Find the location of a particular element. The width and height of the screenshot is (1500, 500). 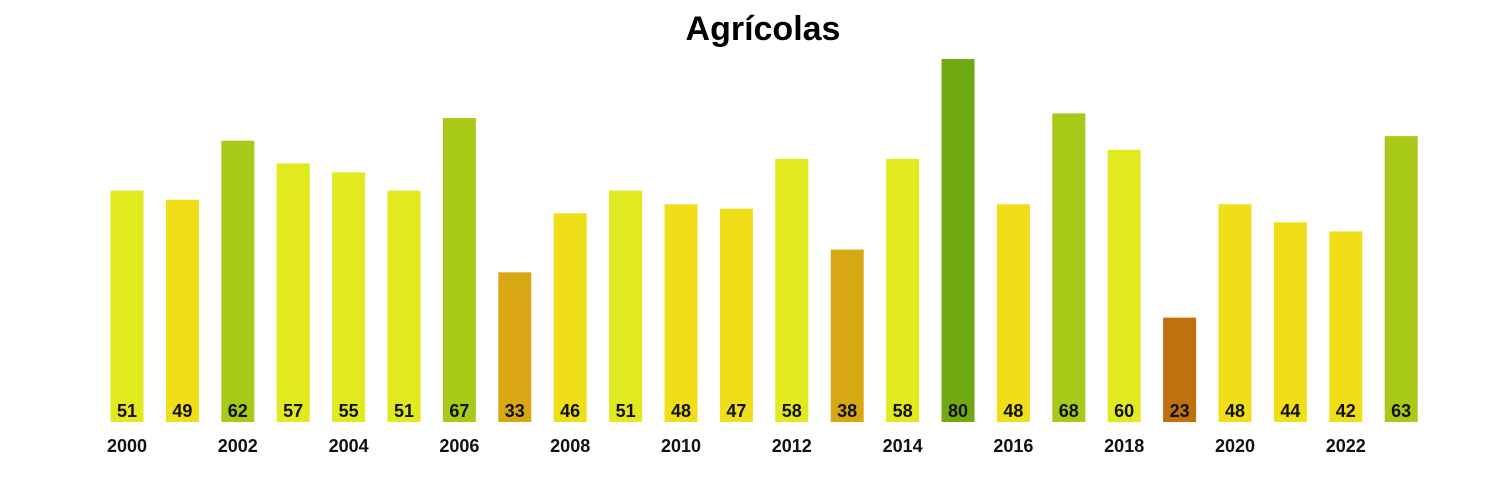

bar-2007 is located at coordinates (515, 347).